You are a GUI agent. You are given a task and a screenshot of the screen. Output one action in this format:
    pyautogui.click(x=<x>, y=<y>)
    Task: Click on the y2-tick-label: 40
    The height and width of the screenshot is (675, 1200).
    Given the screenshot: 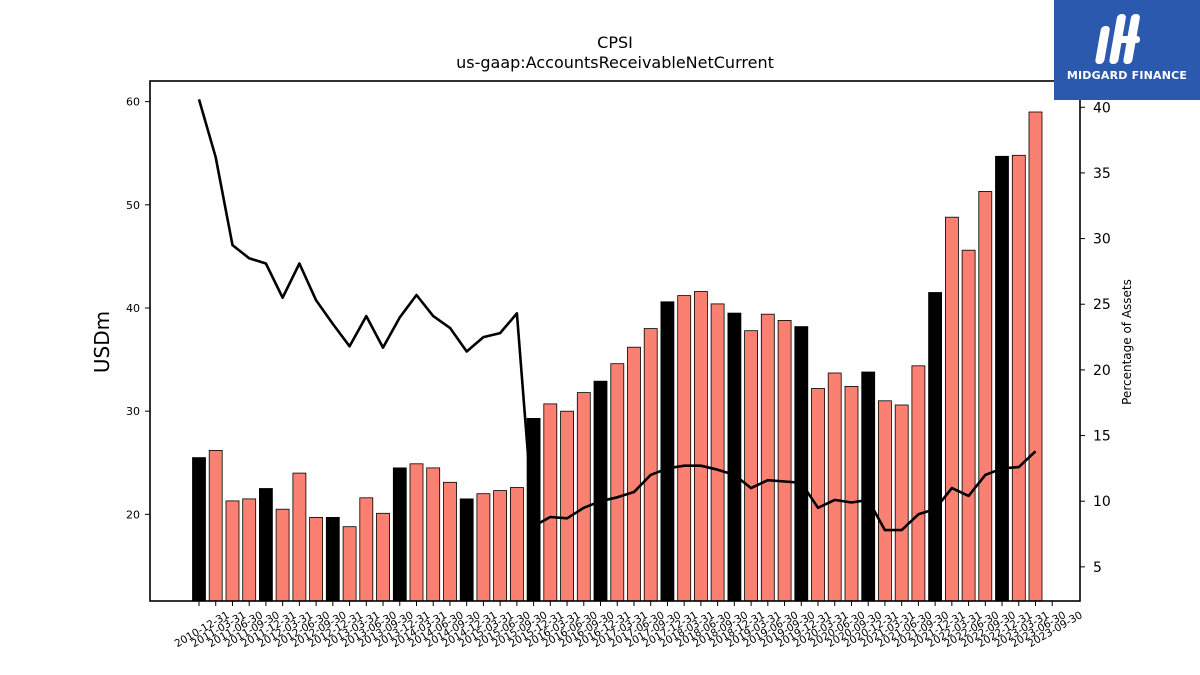 What is the action you would take?
    pyautogui.click(x=1102, y=108)
    